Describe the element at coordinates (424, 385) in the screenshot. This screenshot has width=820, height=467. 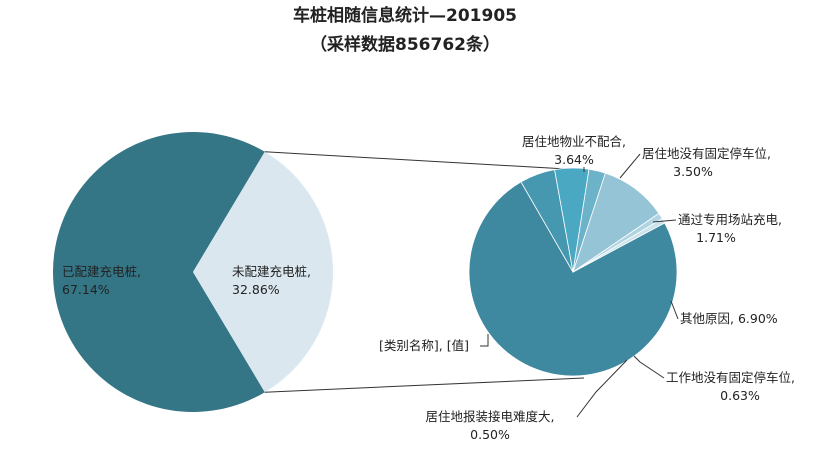
I see `connector-bottom` at that location.